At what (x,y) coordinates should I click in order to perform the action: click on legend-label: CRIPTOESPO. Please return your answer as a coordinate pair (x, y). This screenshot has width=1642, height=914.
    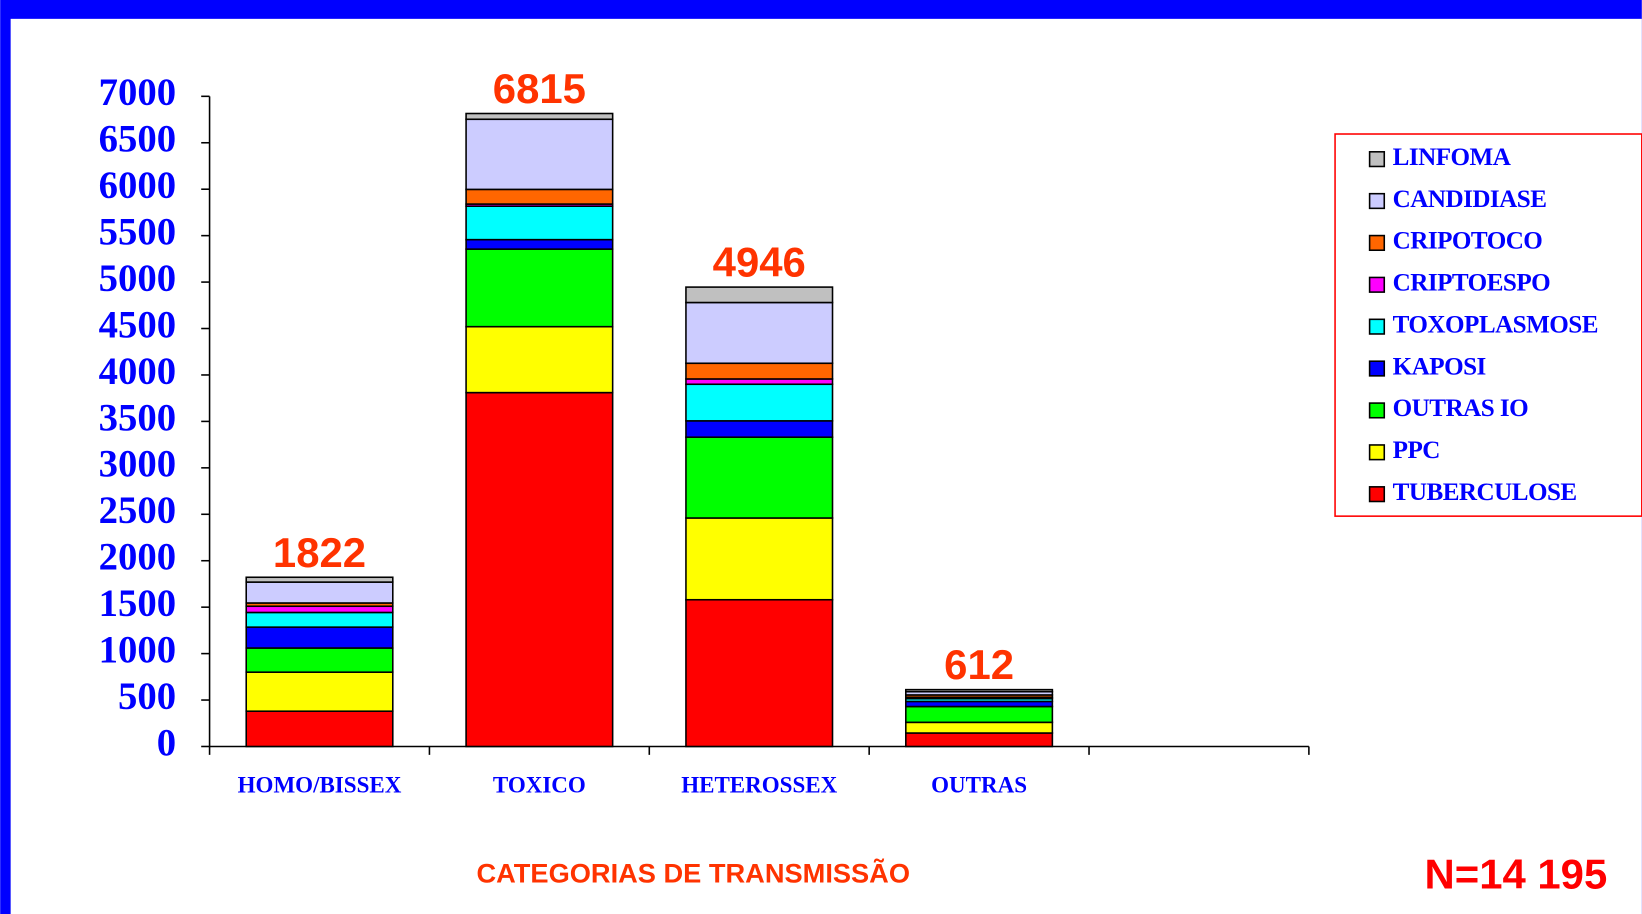
    Looking at the image, I should click on (1472, 283).